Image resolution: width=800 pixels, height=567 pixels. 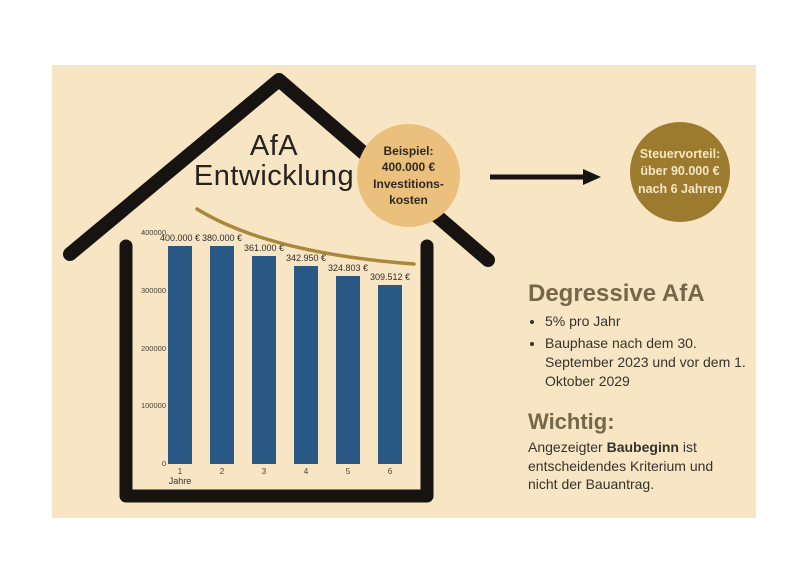 I want to click on bar-slot: 380.000 €, so click(x=222, y=348).